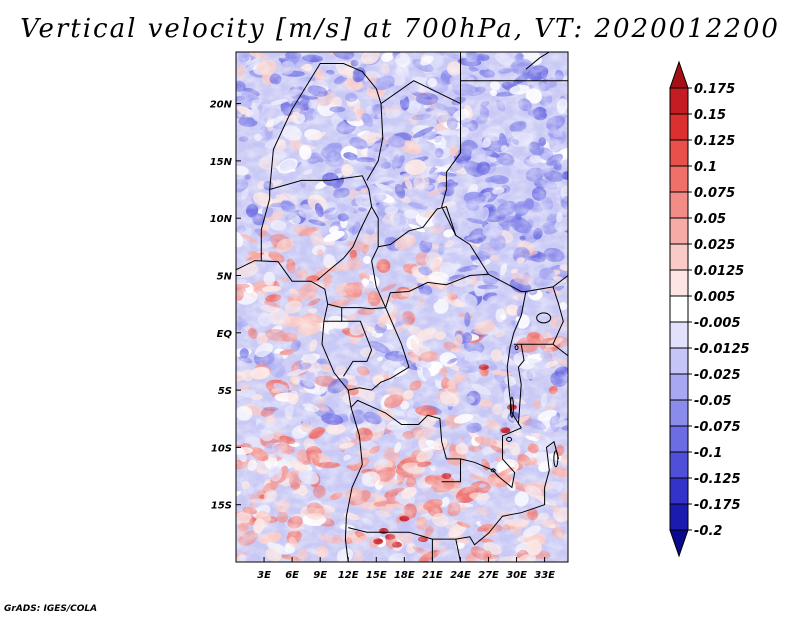 The image size is (800, 618). What do you see at coordinates (221, 219) in the screenshot?
I see `lat-tick-label: 10N` at bounding box center [221, 219].